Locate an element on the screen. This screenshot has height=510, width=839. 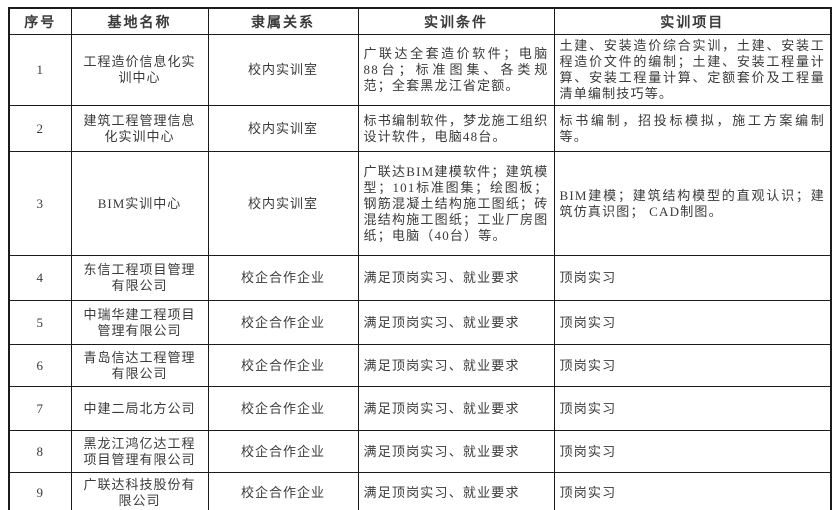
table-row: 4 东信工程项目管理有限公司 校企合作企业 满足顶岗实习、就业要求 顶岗实习 is located at coordinates (420, 278).